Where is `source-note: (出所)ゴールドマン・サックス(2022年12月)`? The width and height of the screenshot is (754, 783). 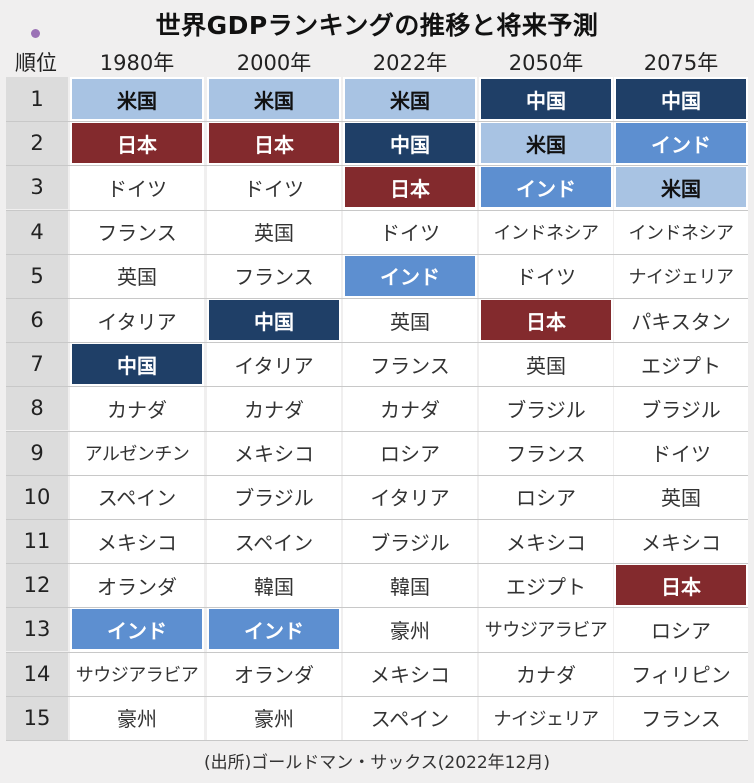
source-note: (出所)ゴールドマン・サックス(2022年12月) is located at coordinates (377, 763).